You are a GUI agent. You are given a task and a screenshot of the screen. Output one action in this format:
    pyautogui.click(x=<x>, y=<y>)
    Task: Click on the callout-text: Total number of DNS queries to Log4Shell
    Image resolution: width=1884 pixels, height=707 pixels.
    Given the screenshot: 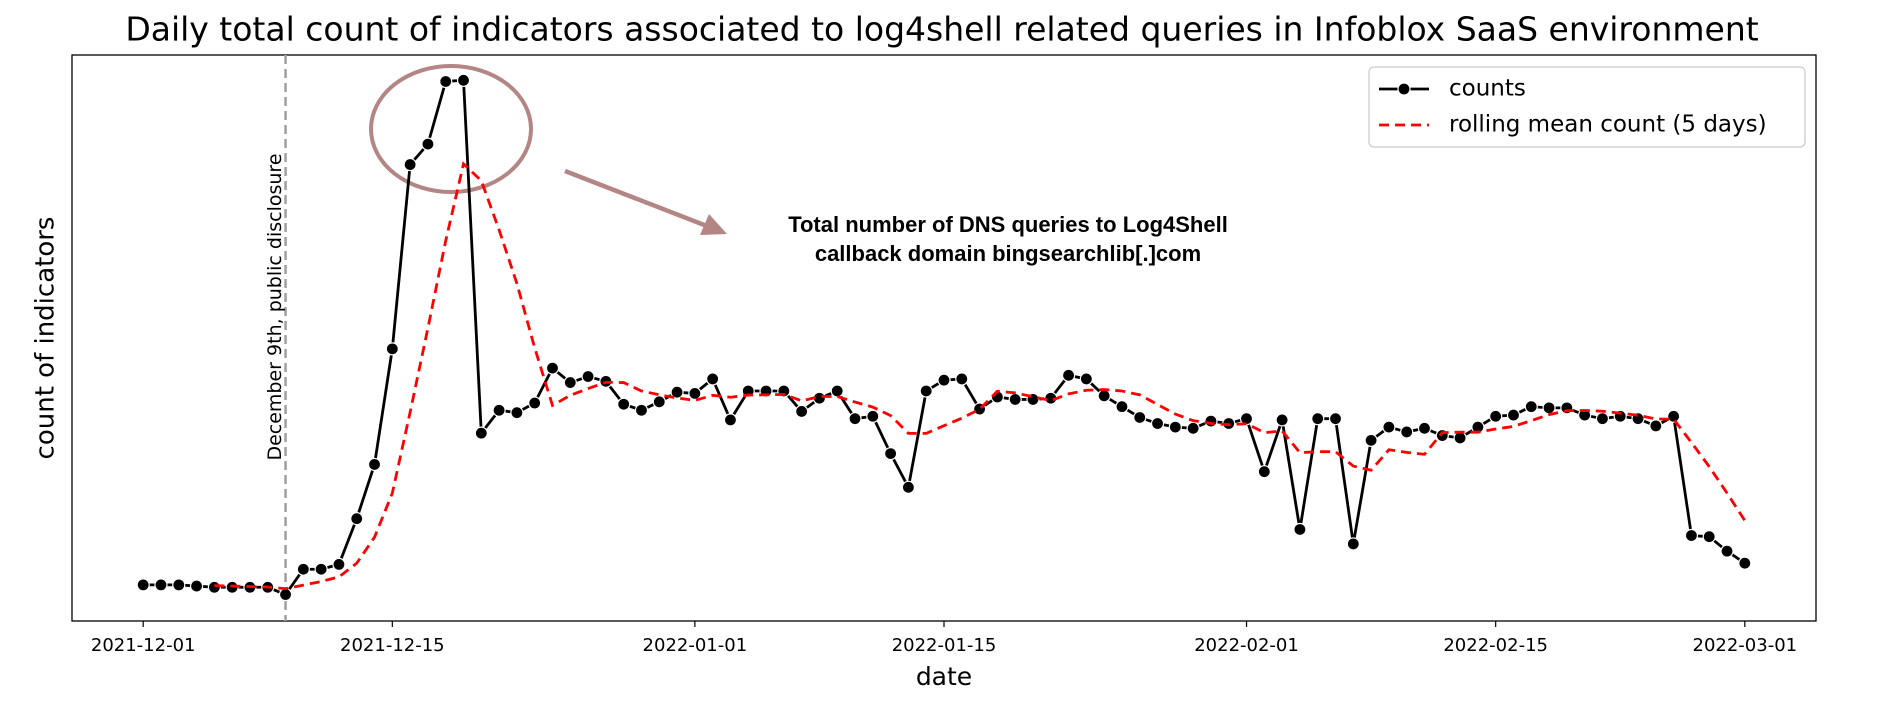 What is the action you would take?
    pyautogui.click(x=1008, y=224)
    